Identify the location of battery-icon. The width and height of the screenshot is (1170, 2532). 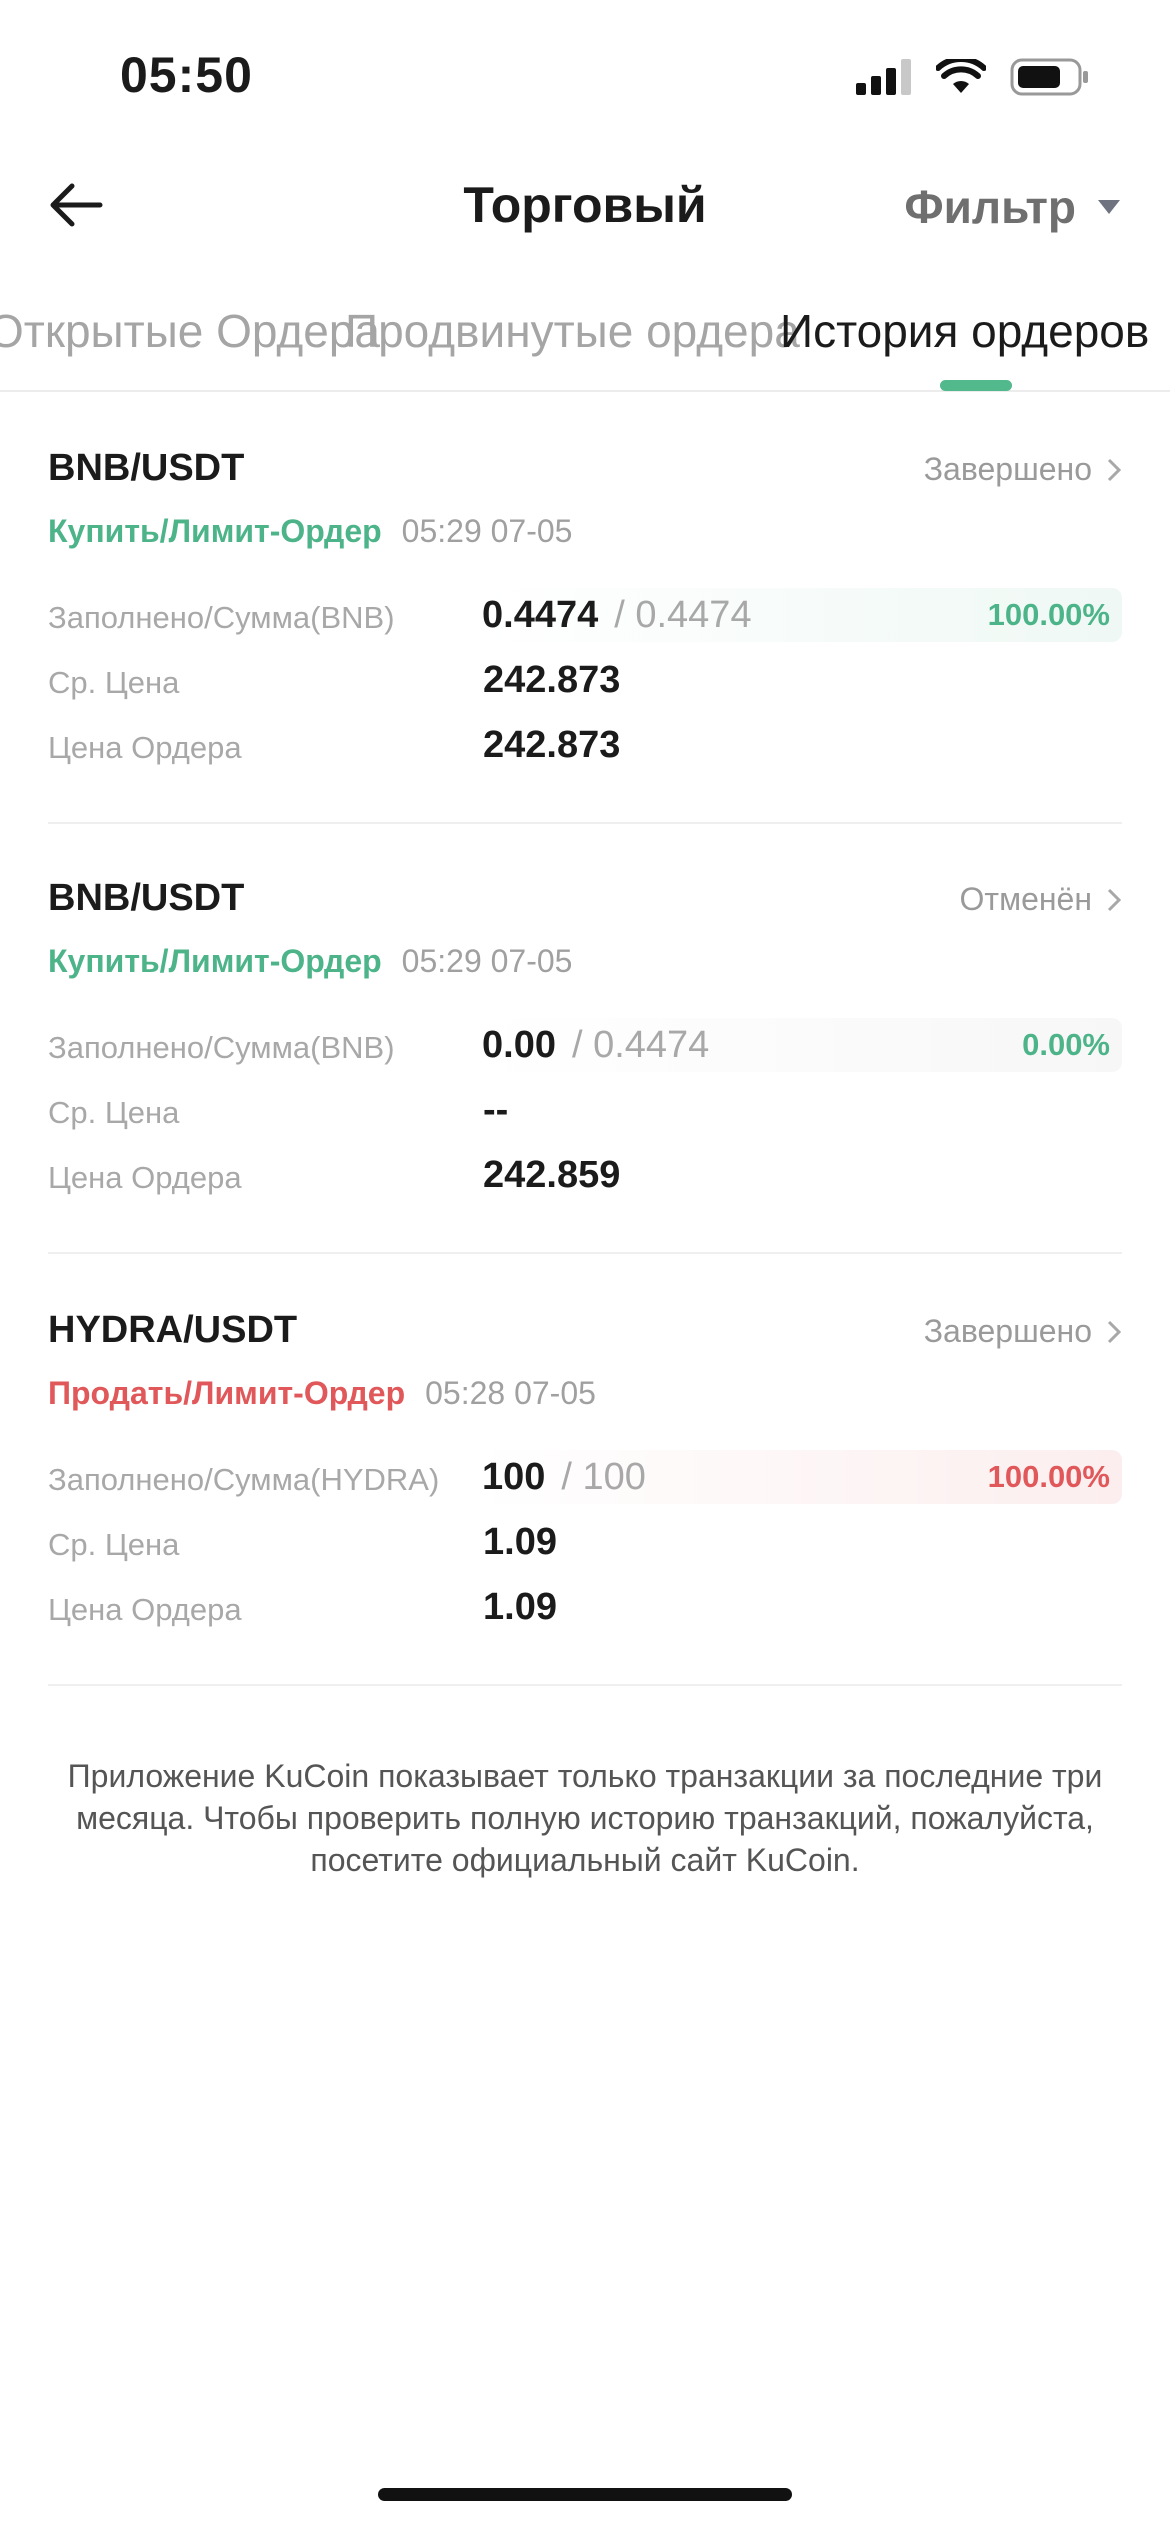
(1049, 77).